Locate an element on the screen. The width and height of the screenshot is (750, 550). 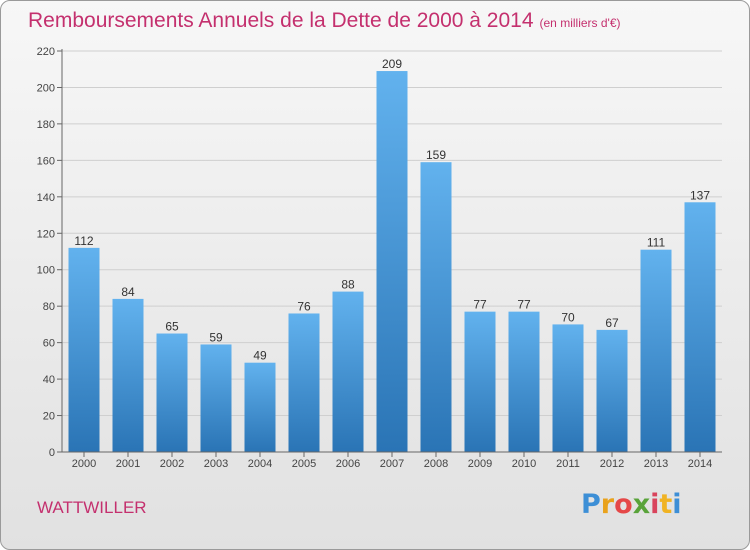
value-label: 67 is located at coordinates (612, 323).